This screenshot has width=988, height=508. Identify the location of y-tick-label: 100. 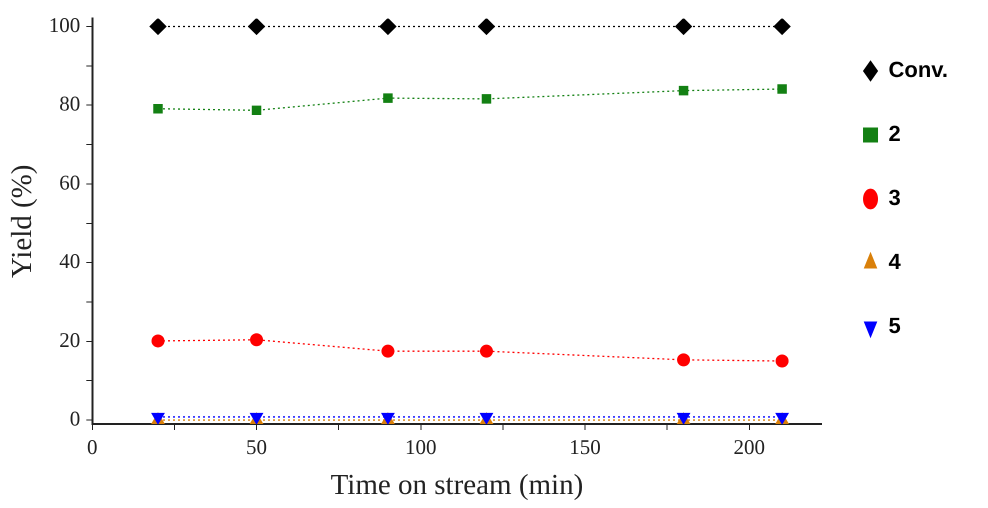
(64, 24).